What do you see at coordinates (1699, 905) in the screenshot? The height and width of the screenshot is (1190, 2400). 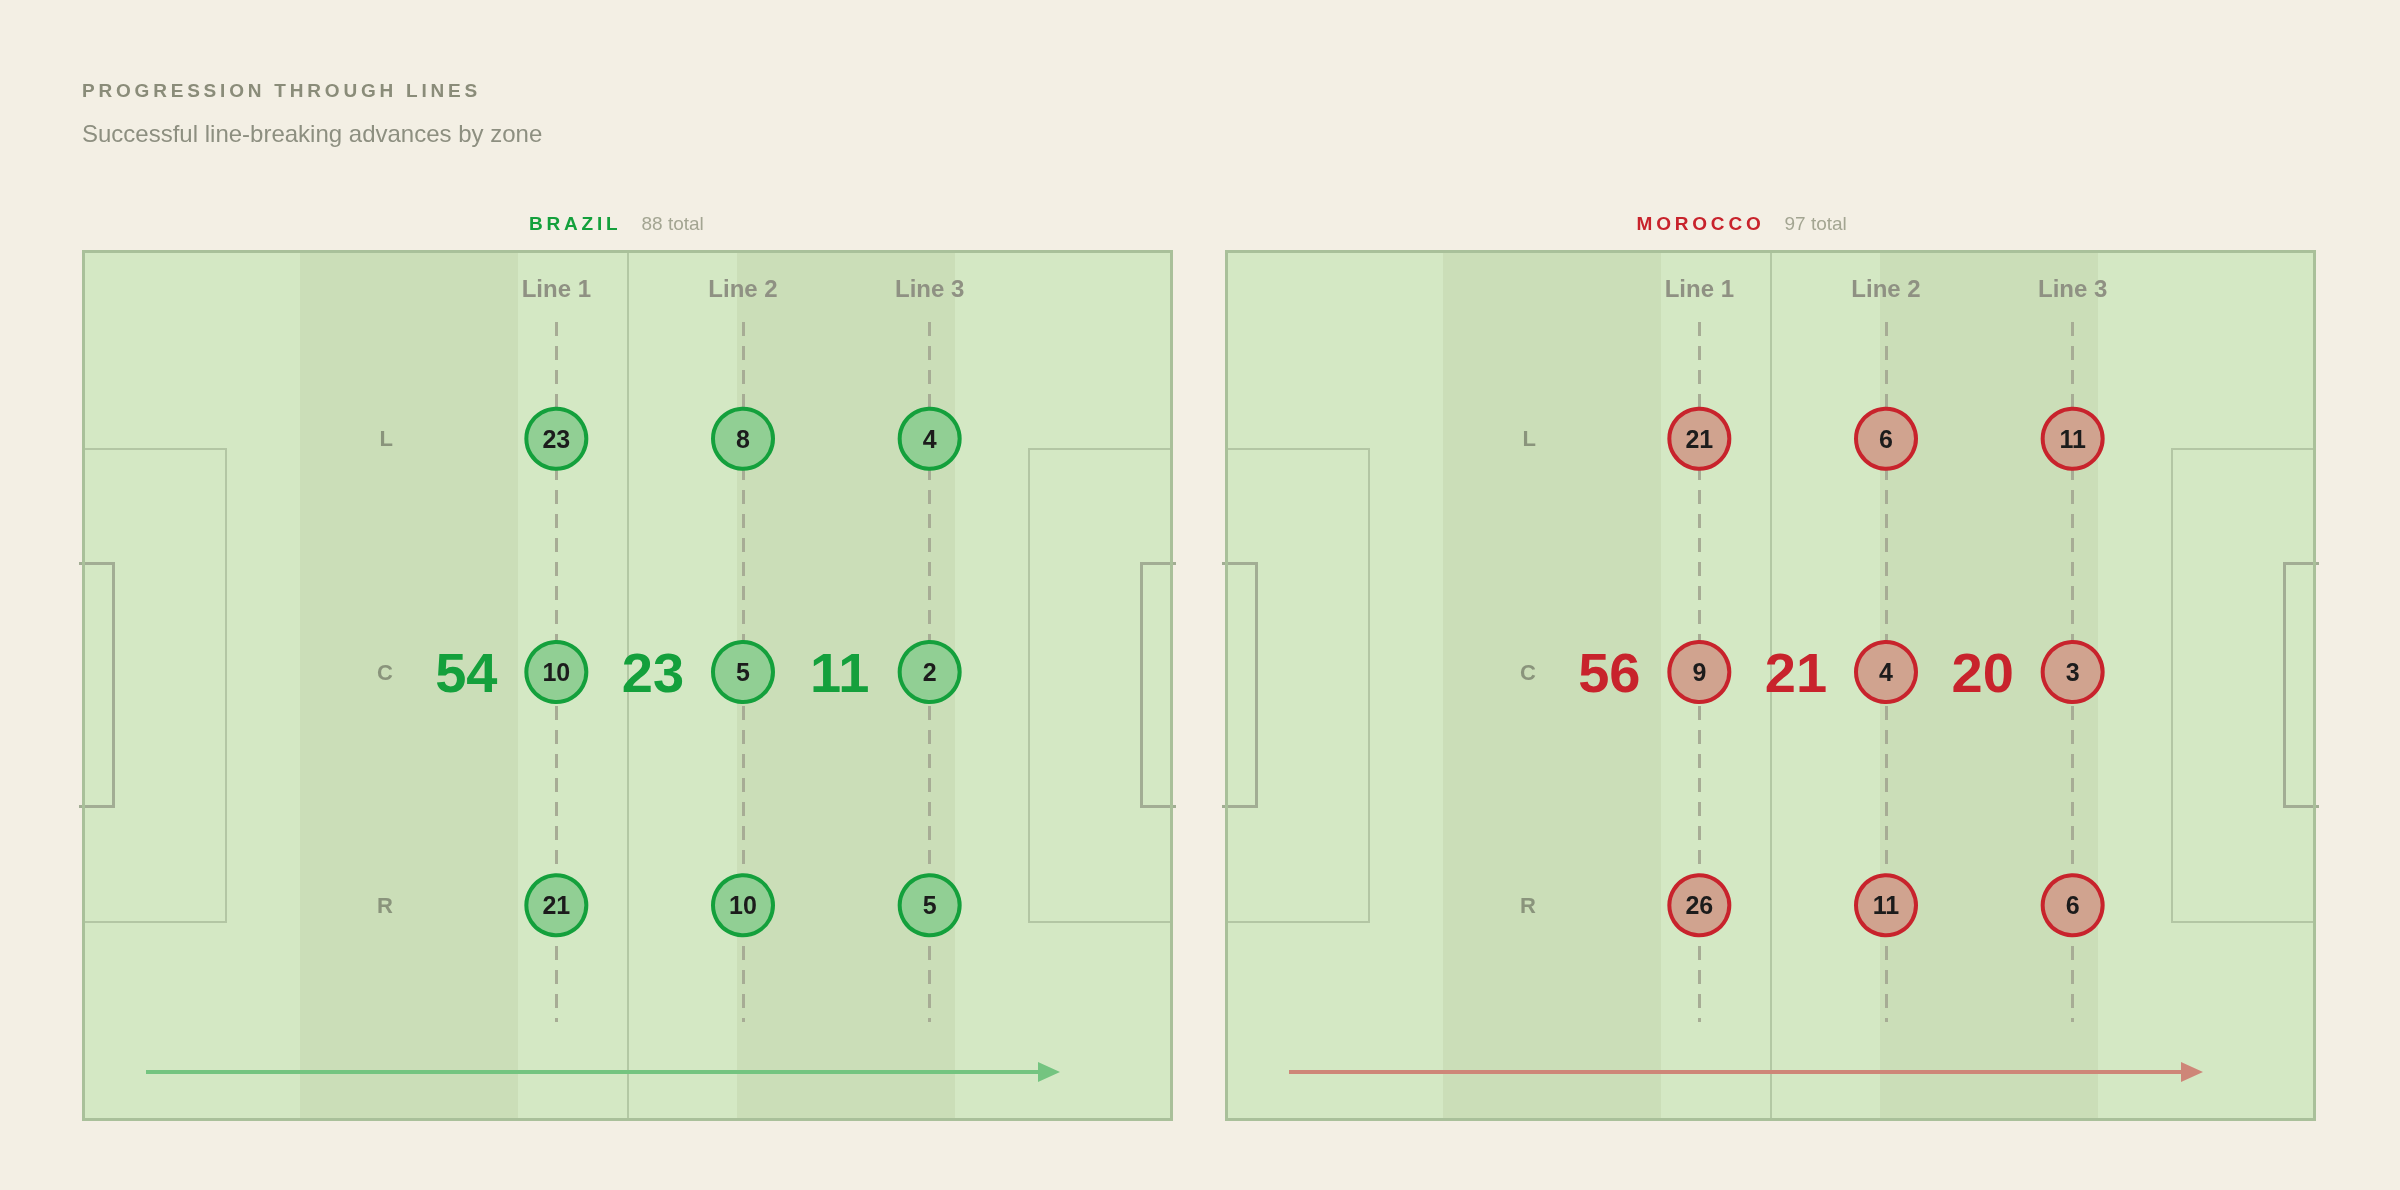 I see `data-label: 26` at bounding box center [1699, 905].